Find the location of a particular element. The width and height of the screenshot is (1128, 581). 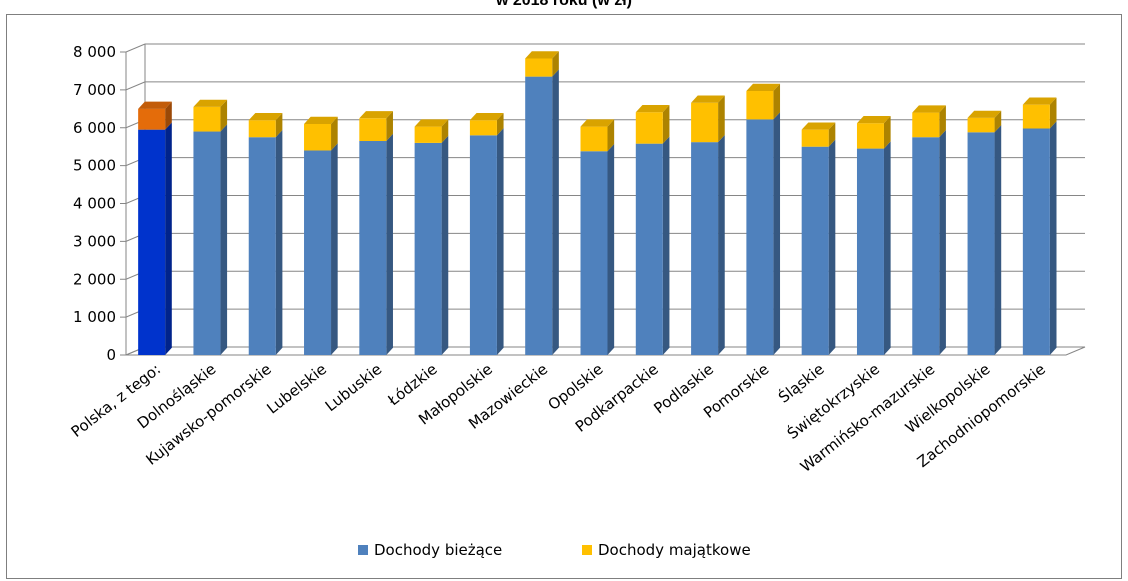

y-tick-label: 3 000 is located at coordinates (94, 241).